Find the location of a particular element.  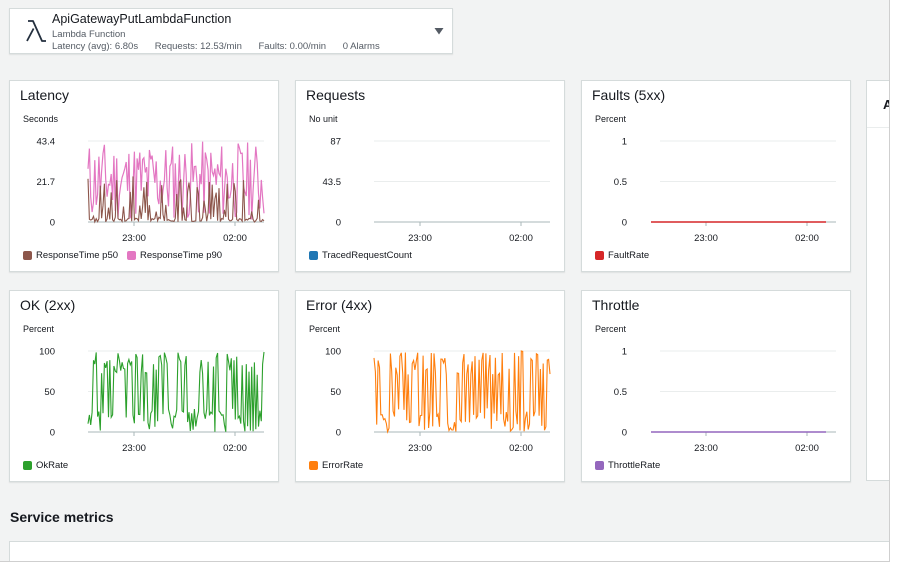

alarms-stat: 0 Alarms is located at coordinates (361, 46).